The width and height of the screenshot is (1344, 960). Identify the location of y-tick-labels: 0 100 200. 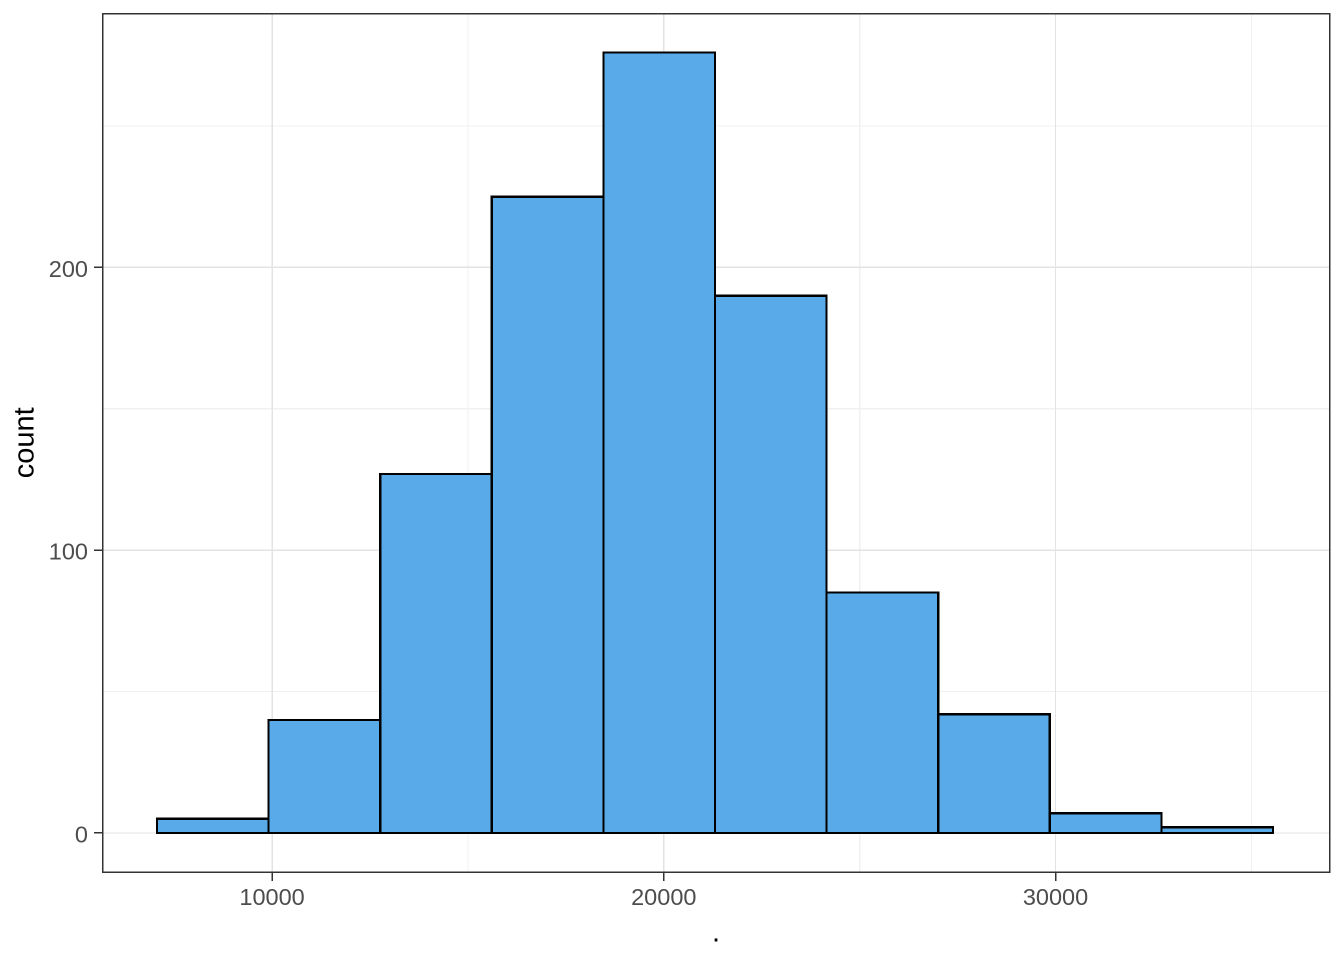
(68, 552).